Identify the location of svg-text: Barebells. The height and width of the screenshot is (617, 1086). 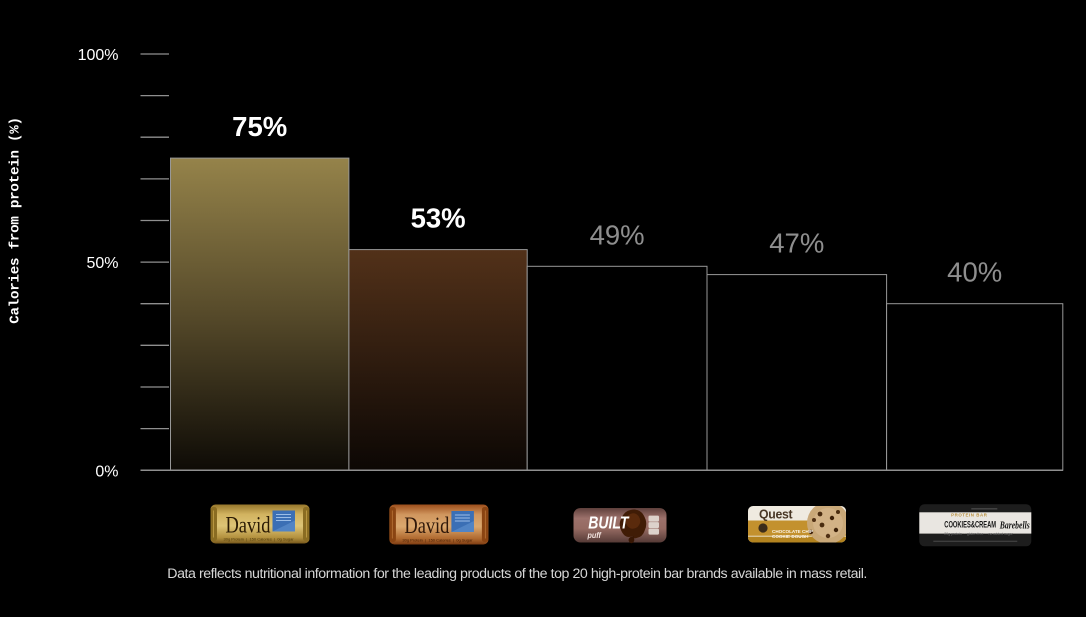
(1014, 526).